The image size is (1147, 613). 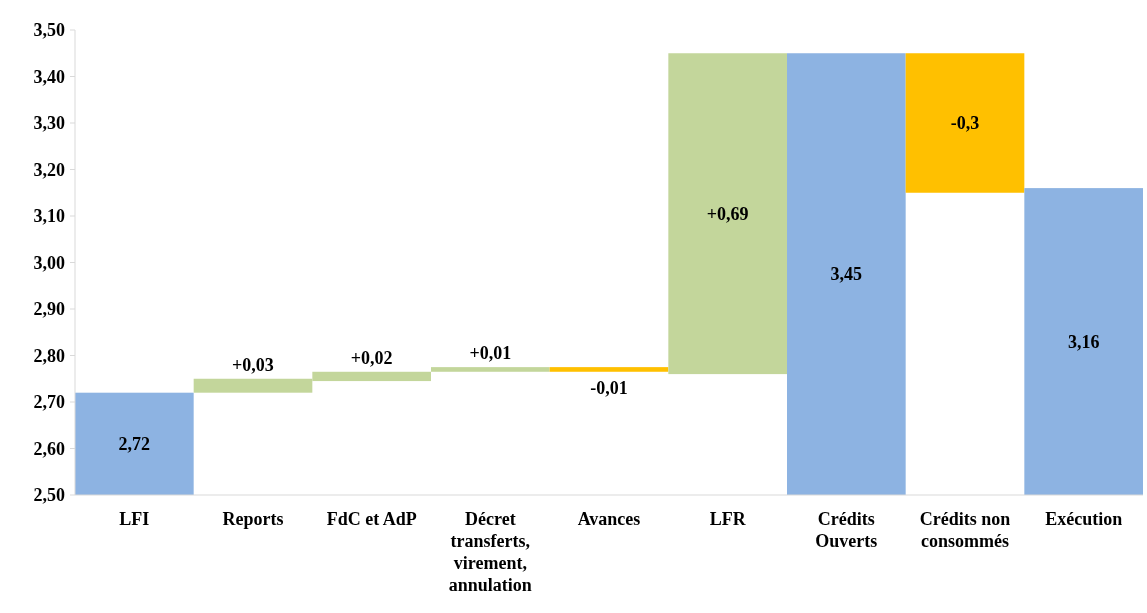 I want to click on data-label: +0,03, so click(x=253, y=364).